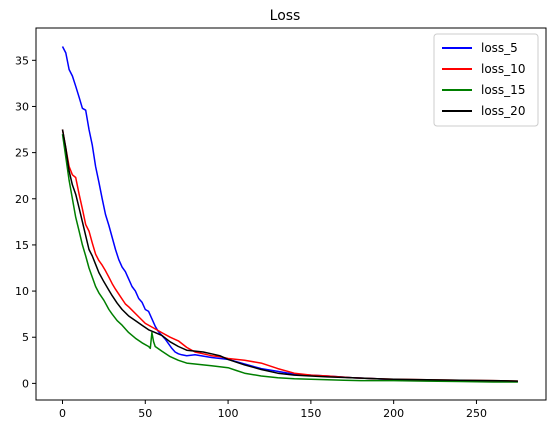  I want to click on y-tick-label: 20, so click(22, 199).